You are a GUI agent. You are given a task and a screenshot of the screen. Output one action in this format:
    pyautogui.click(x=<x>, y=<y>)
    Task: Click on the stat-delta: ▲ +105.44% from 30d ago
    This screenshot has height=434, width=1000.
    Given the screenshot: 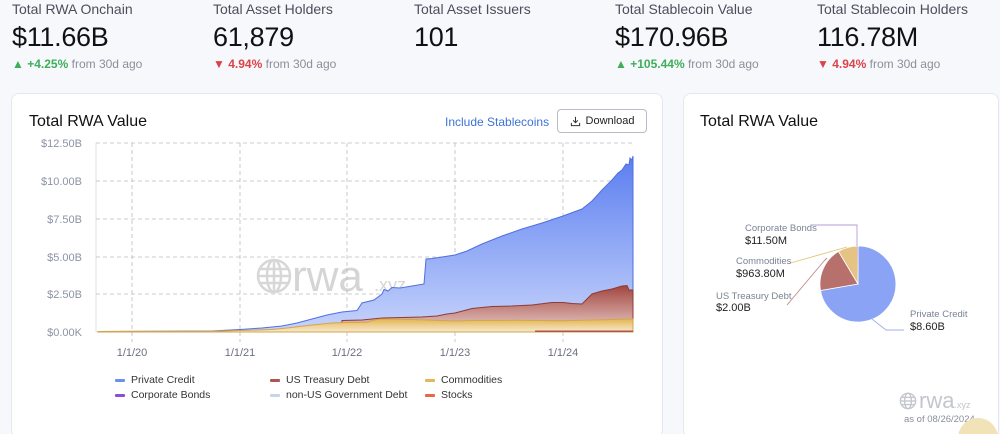 What is the action you would take?
    pyautogui.click(x=687, y=64)
    